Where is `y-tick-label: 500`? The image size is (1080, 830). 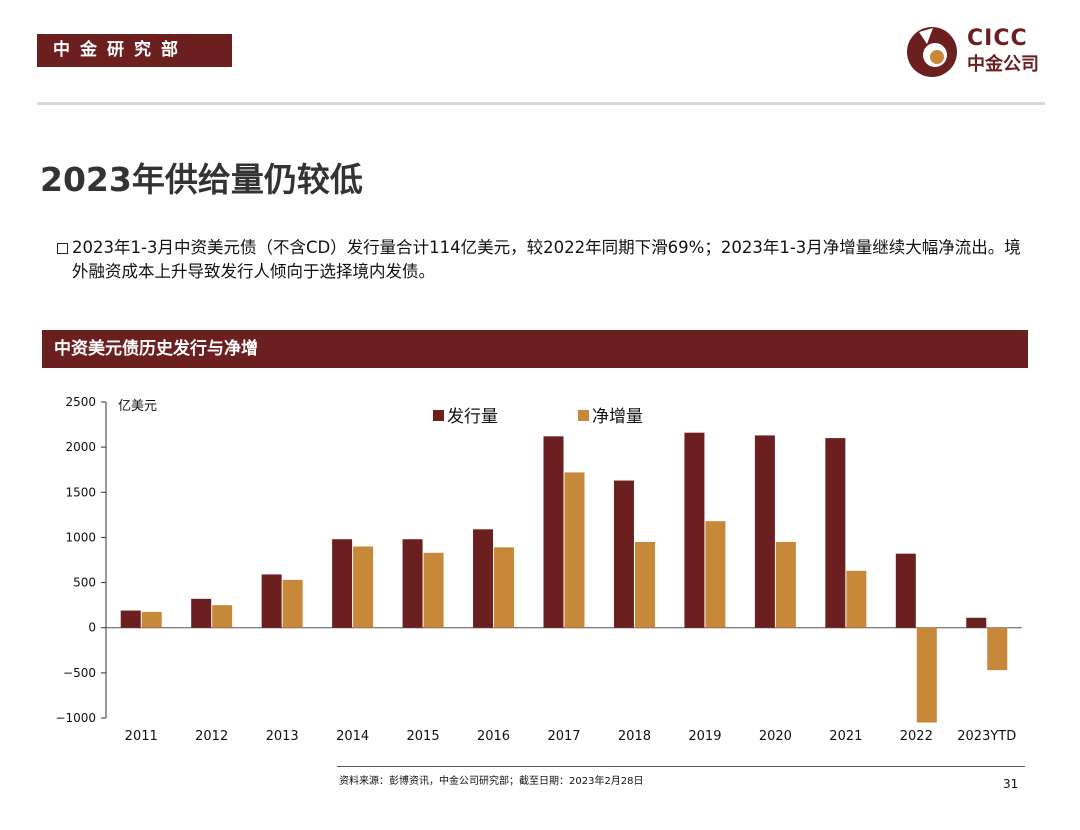
y-tick-label: 500 is located at coordinates (84, 583).